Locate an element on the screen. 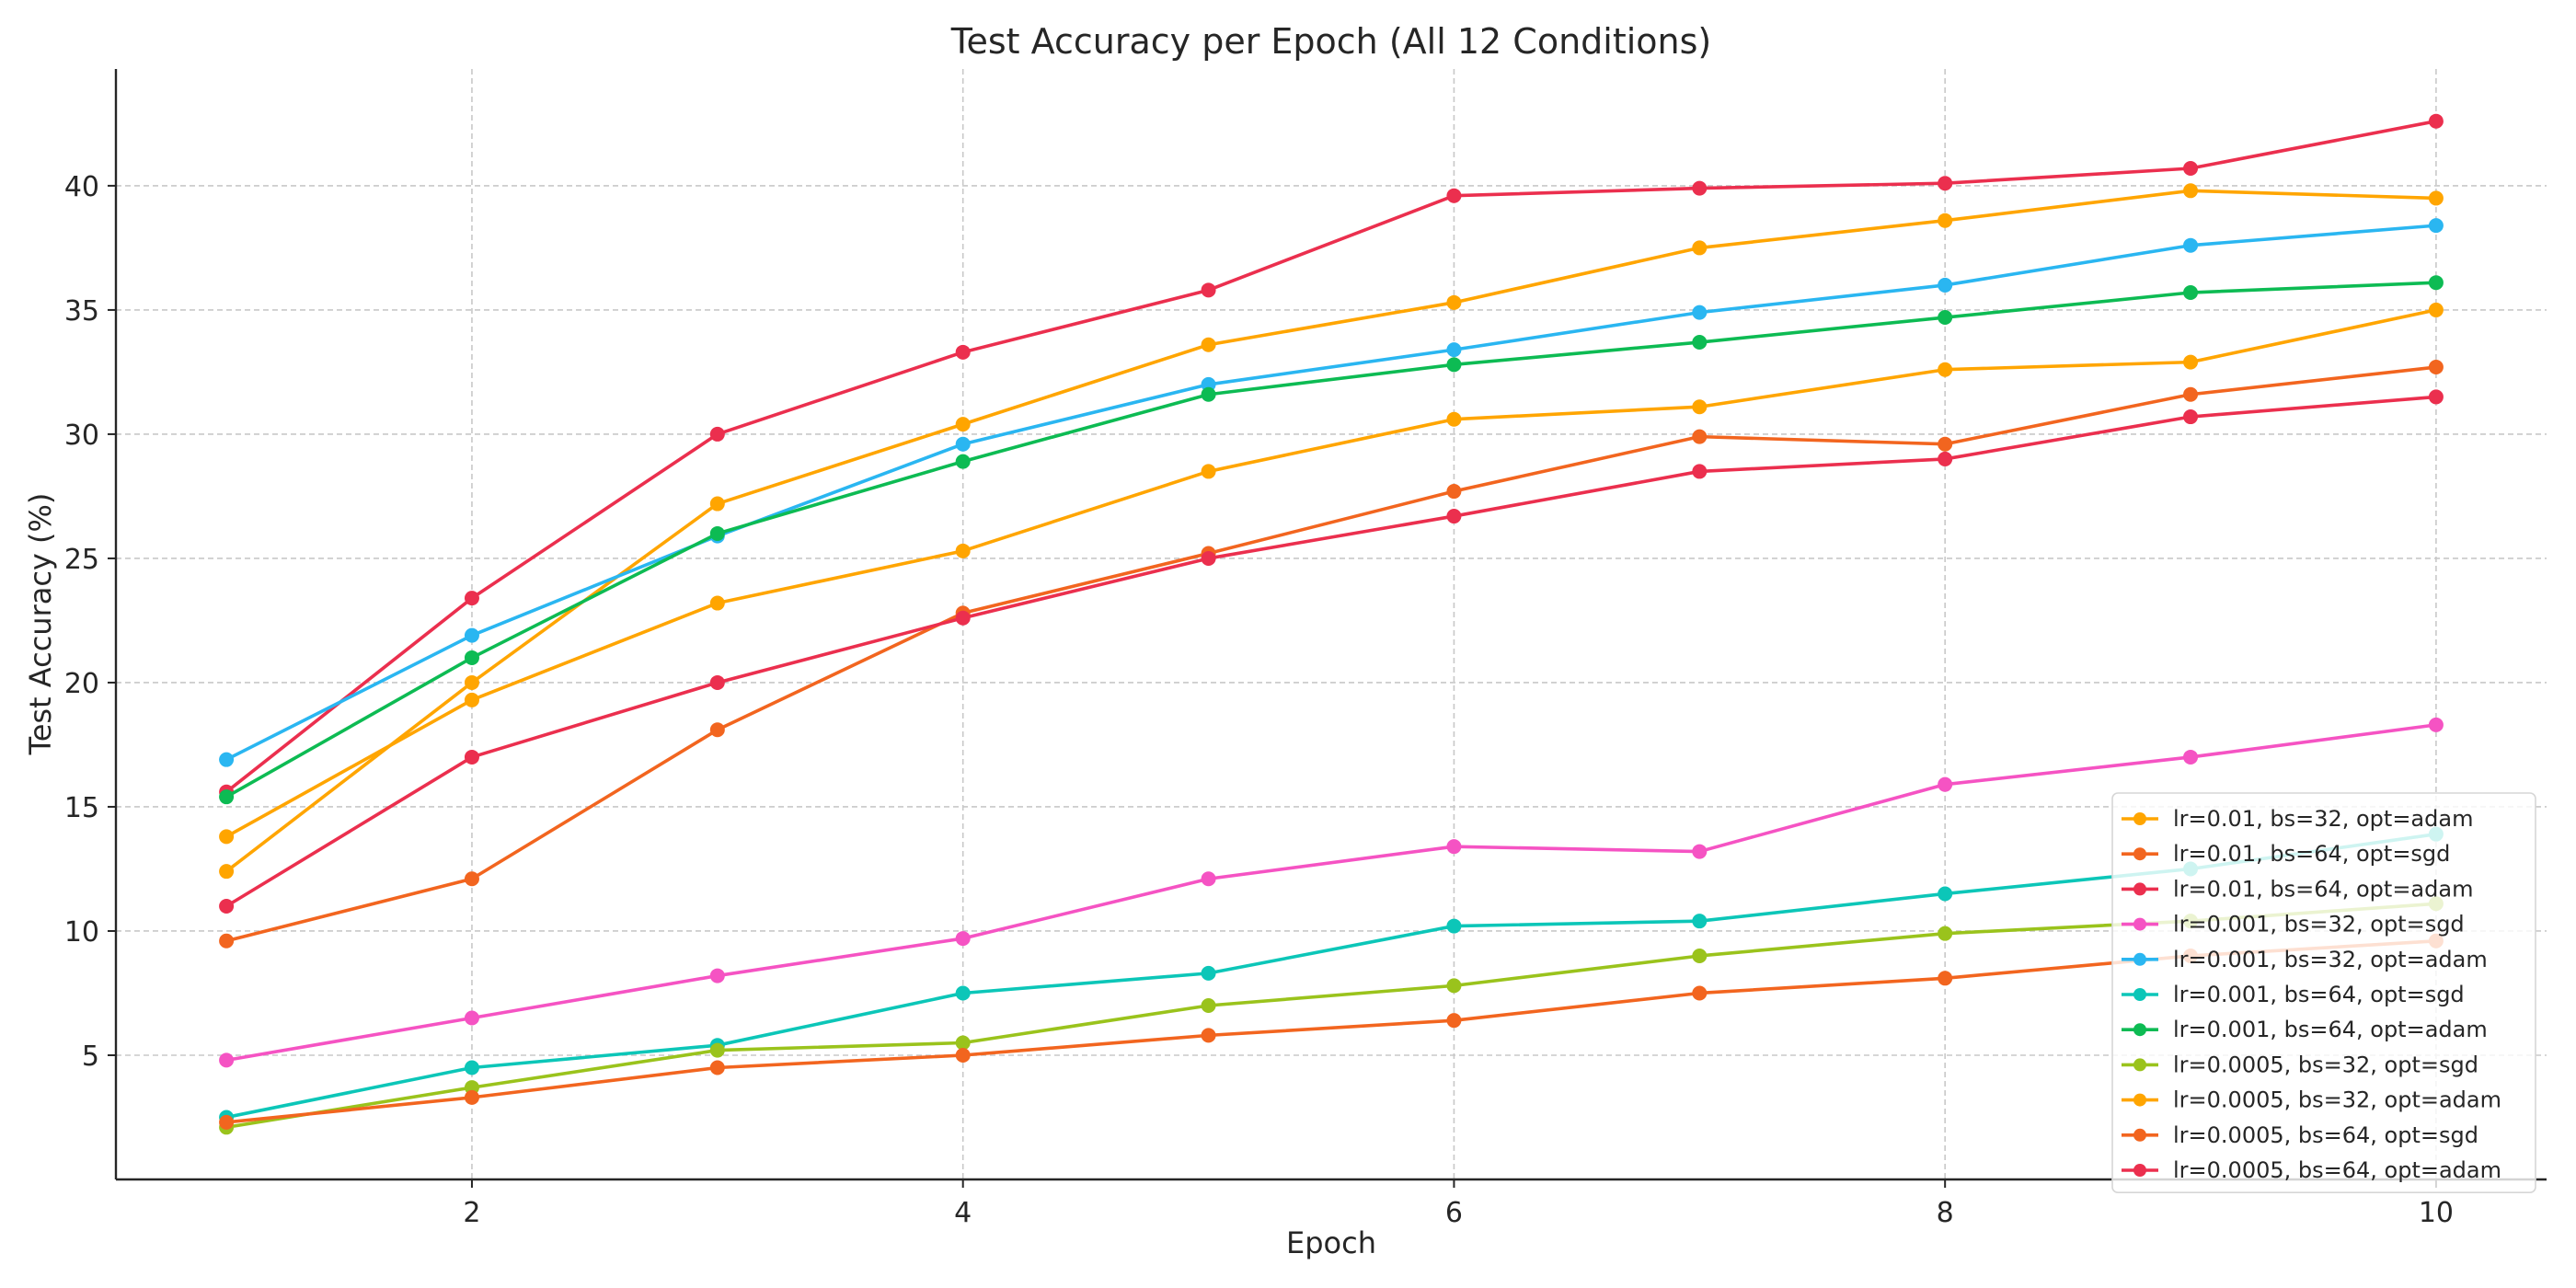 This screenshot has width=2576, height=1288. legend-item: lr=0.0005, bs=32, opt=adam is located at coordinates (2311, 1100).